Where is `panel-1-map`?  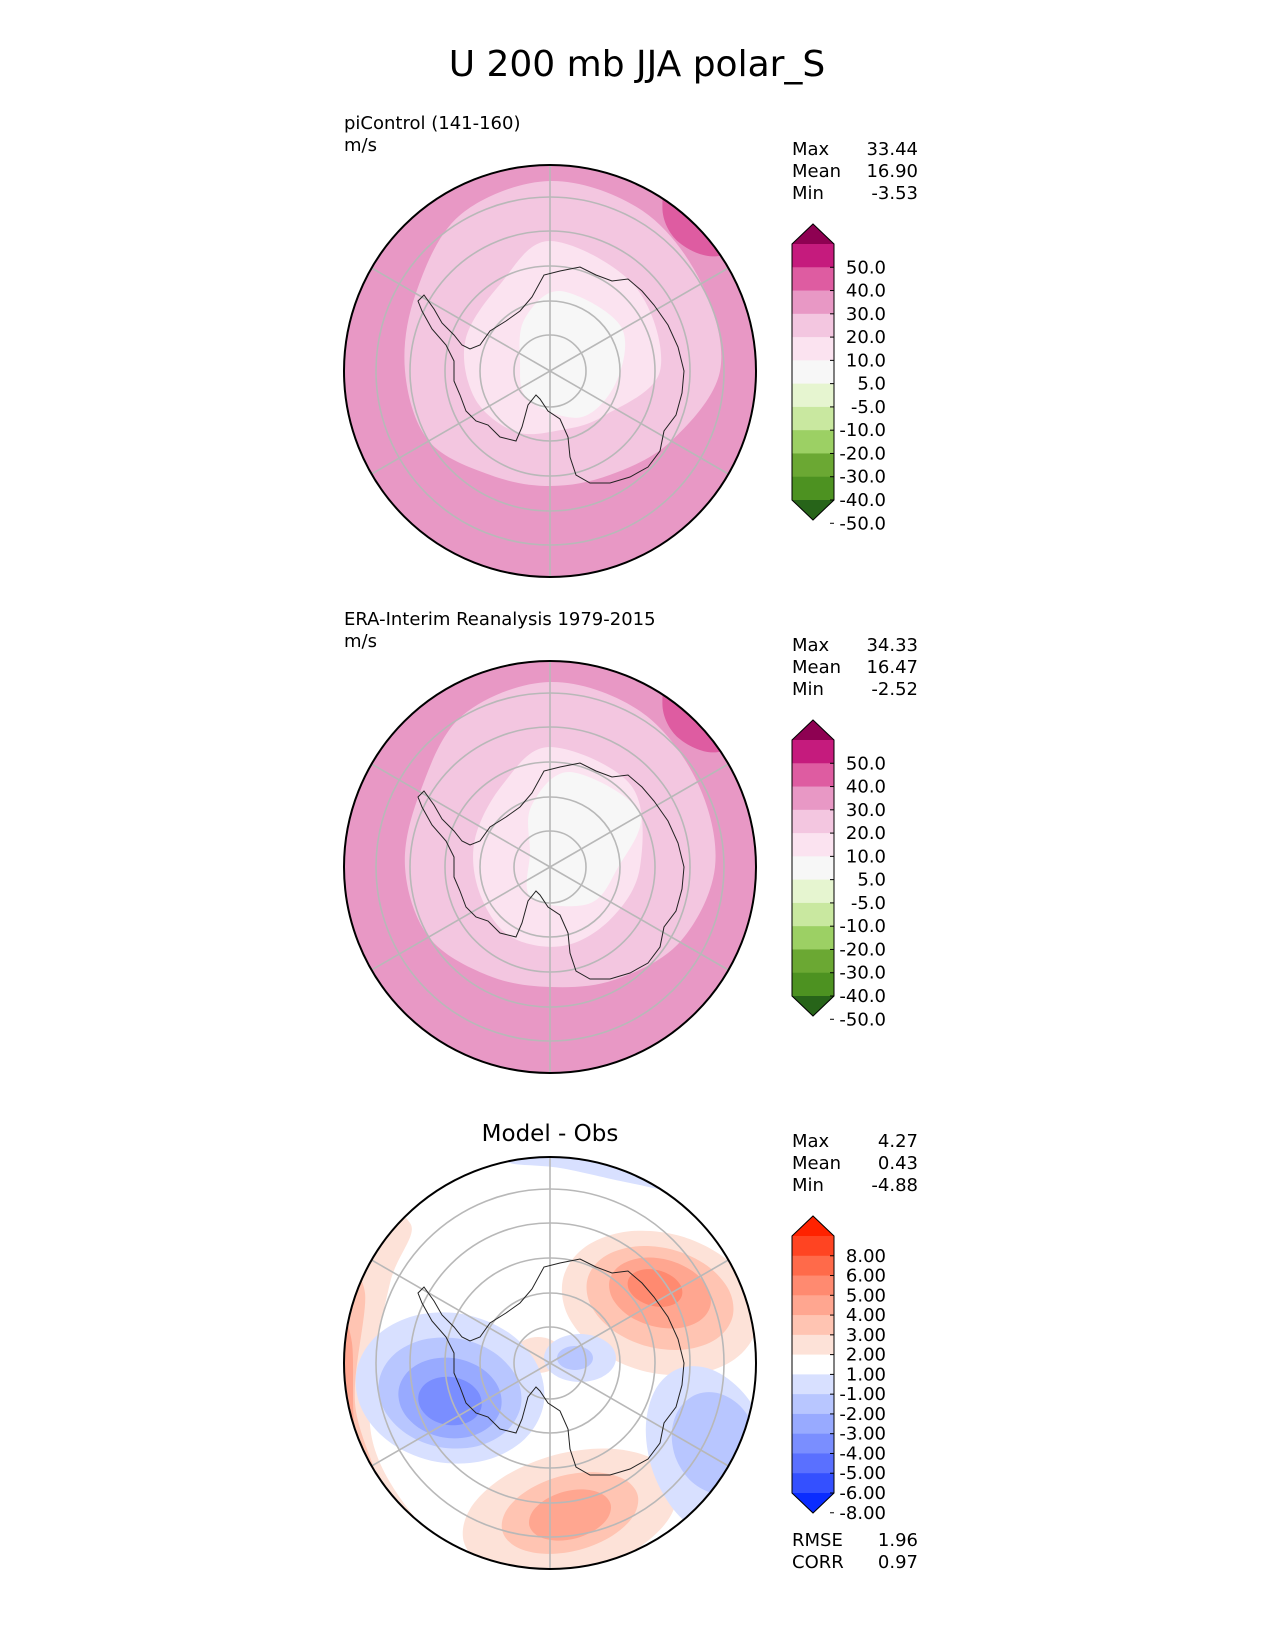
panel-1-map is located at coordinates (550, 371).